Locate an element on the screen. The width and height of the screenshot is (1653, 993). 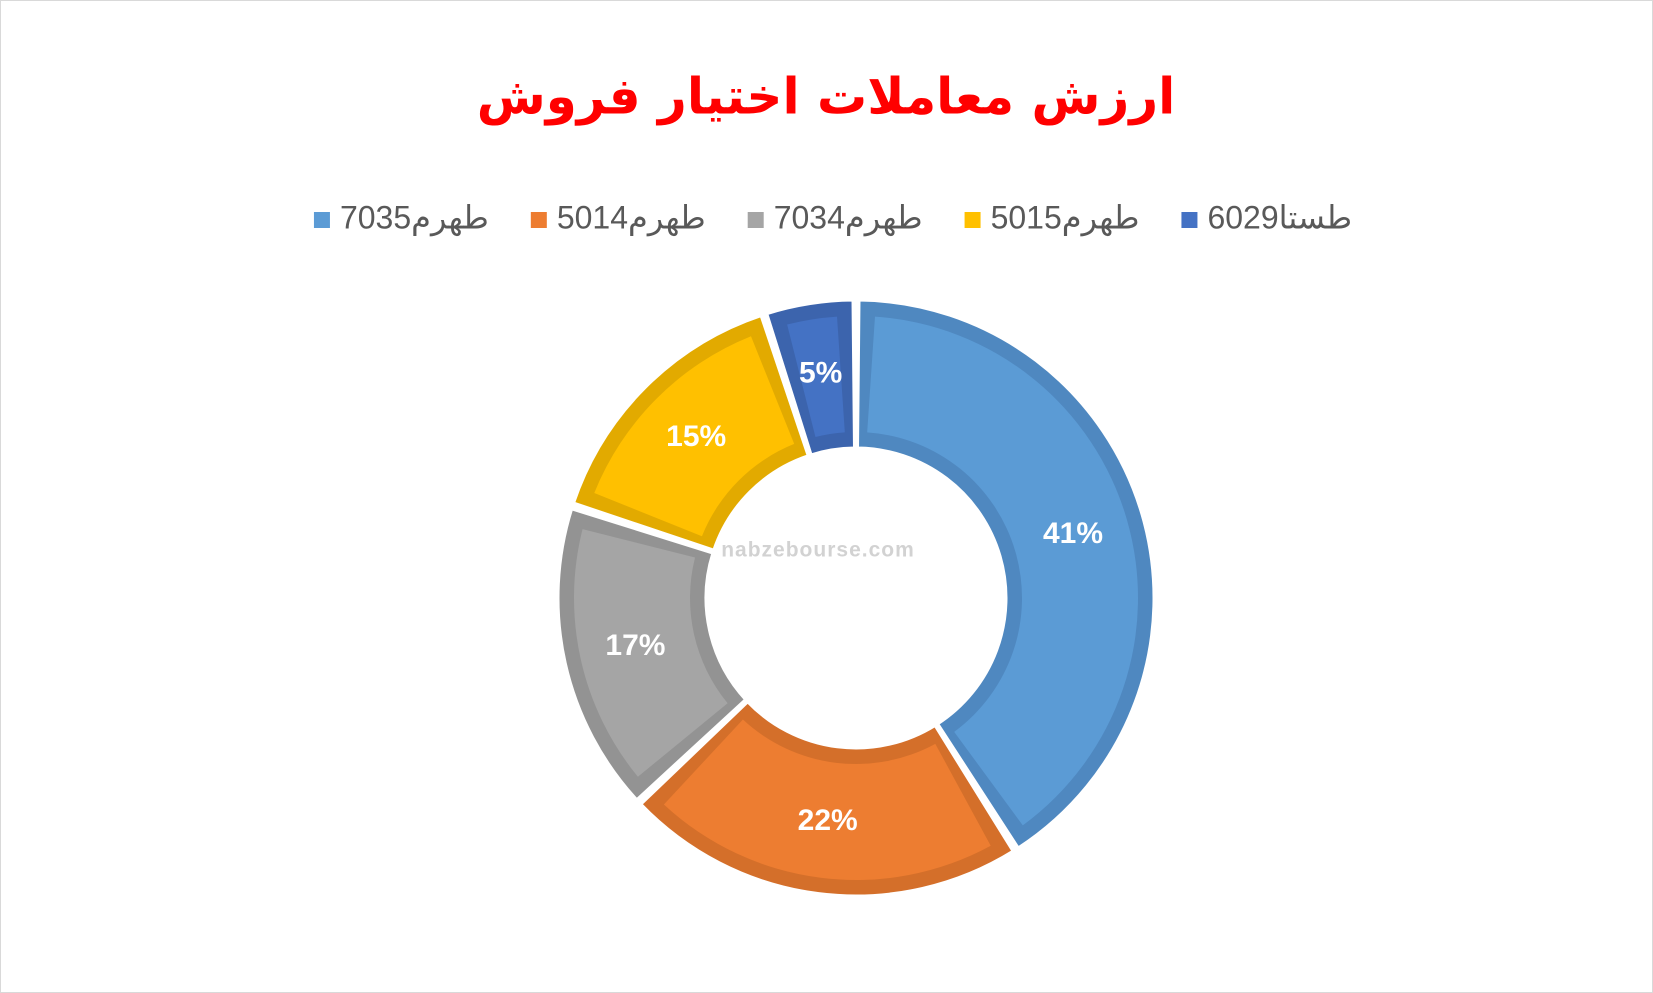
data-label: 41% is located at coordinates (1073, 533).